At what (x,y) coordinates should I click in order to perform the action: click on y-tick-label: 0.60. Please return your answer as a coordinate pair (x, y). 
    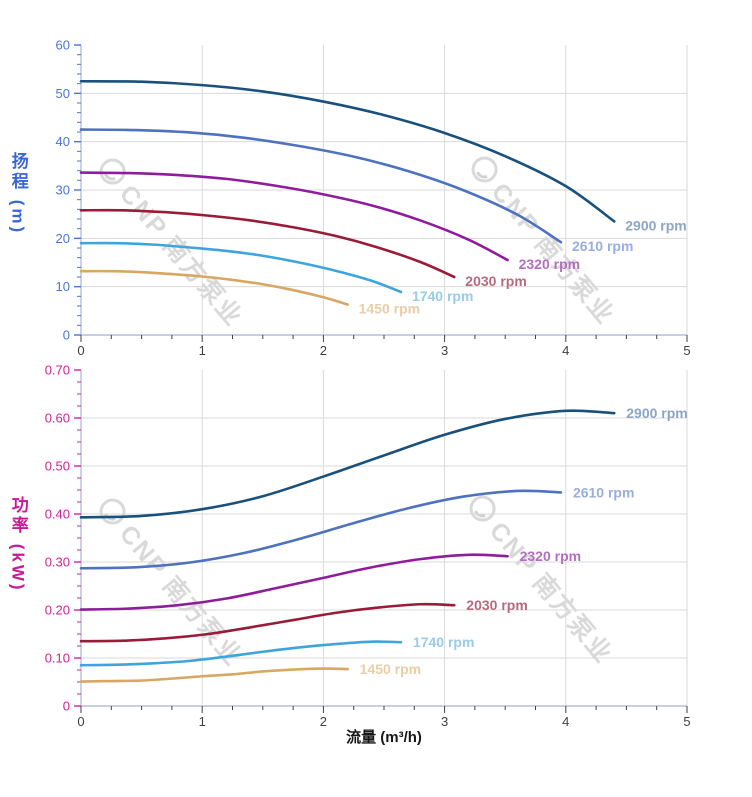
    Looking at the image, I should click on (57, 418).